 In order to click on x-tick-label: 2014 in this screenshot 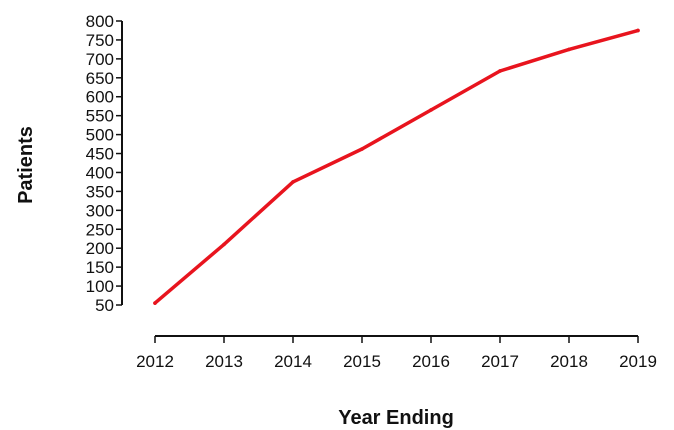, I will do `click(293, 361)`.